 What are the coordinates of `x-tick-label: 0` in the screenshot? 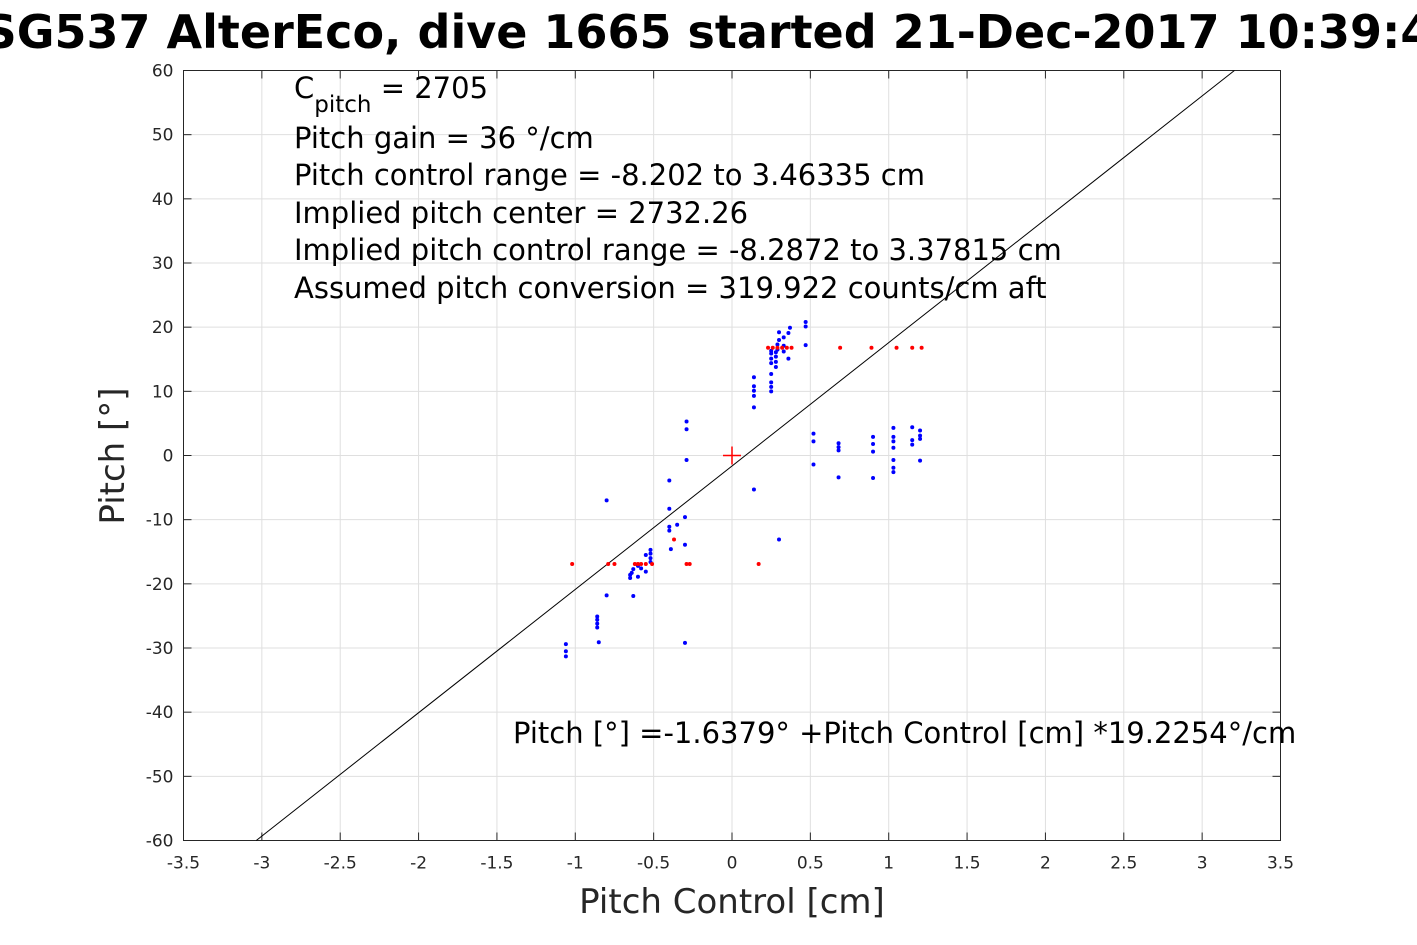 It's located at (732, 864).